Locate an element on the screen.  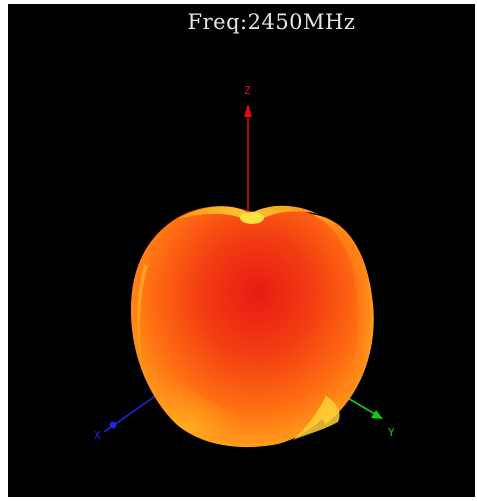
y-axis-label: Y is located at coordinates (391, 432).